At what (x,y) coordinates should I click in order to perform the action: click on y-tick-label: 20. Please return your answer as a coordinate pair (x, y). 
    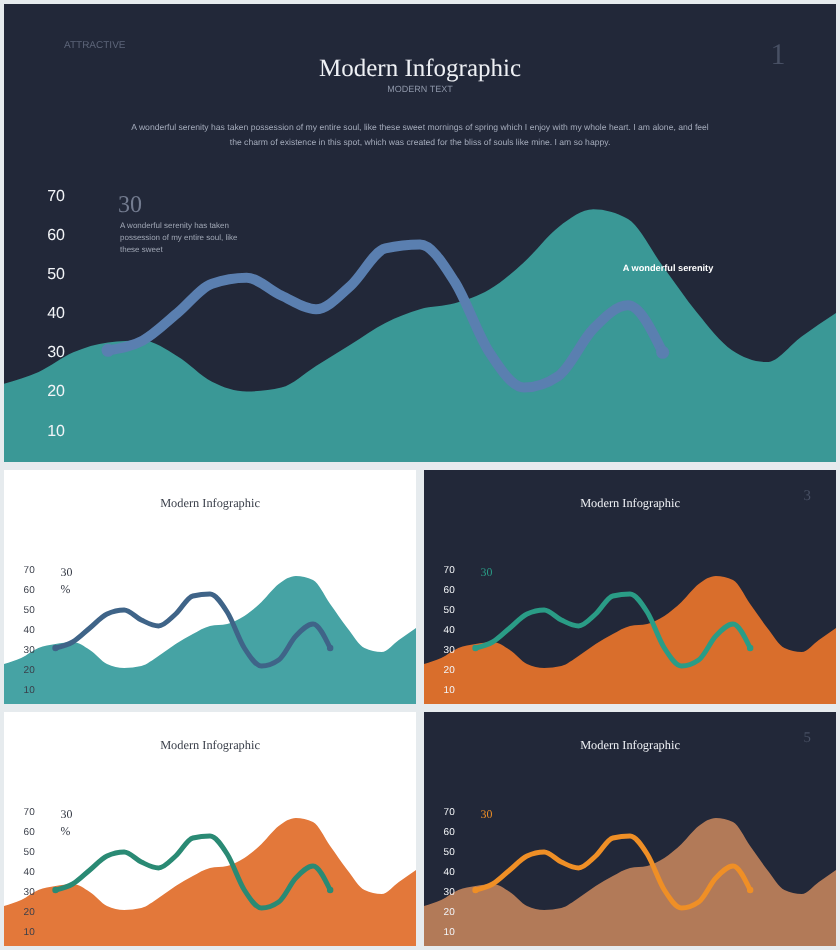
    Looking at the image, I should click on (57, 391).